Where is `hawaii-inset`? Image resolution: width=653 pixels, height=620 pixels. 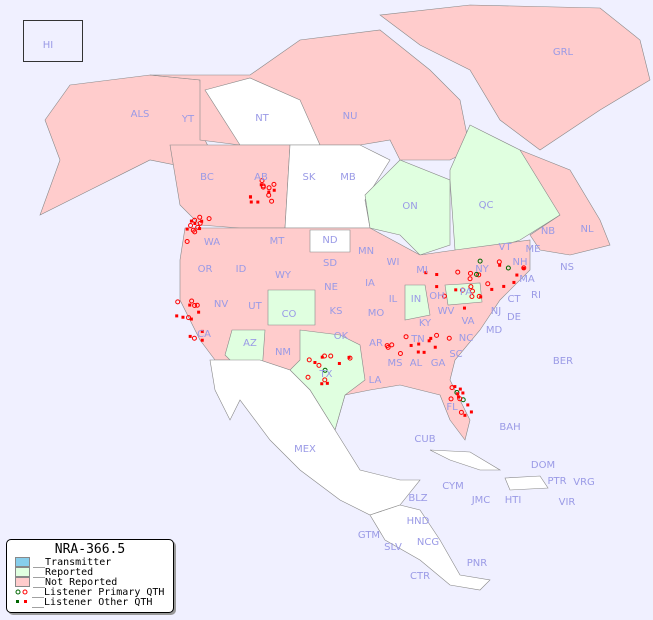
hawaii-inset is located at coordinates (53, 41).